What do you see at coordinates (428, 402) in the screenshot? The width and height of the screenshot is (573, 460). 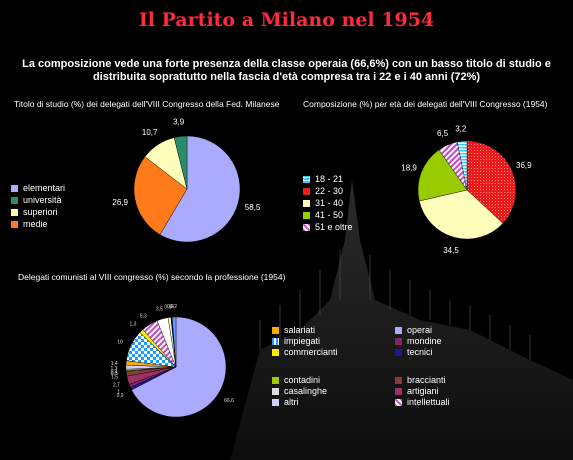 I see `legend-label: intellettuali` at bounding box center [428, 402].